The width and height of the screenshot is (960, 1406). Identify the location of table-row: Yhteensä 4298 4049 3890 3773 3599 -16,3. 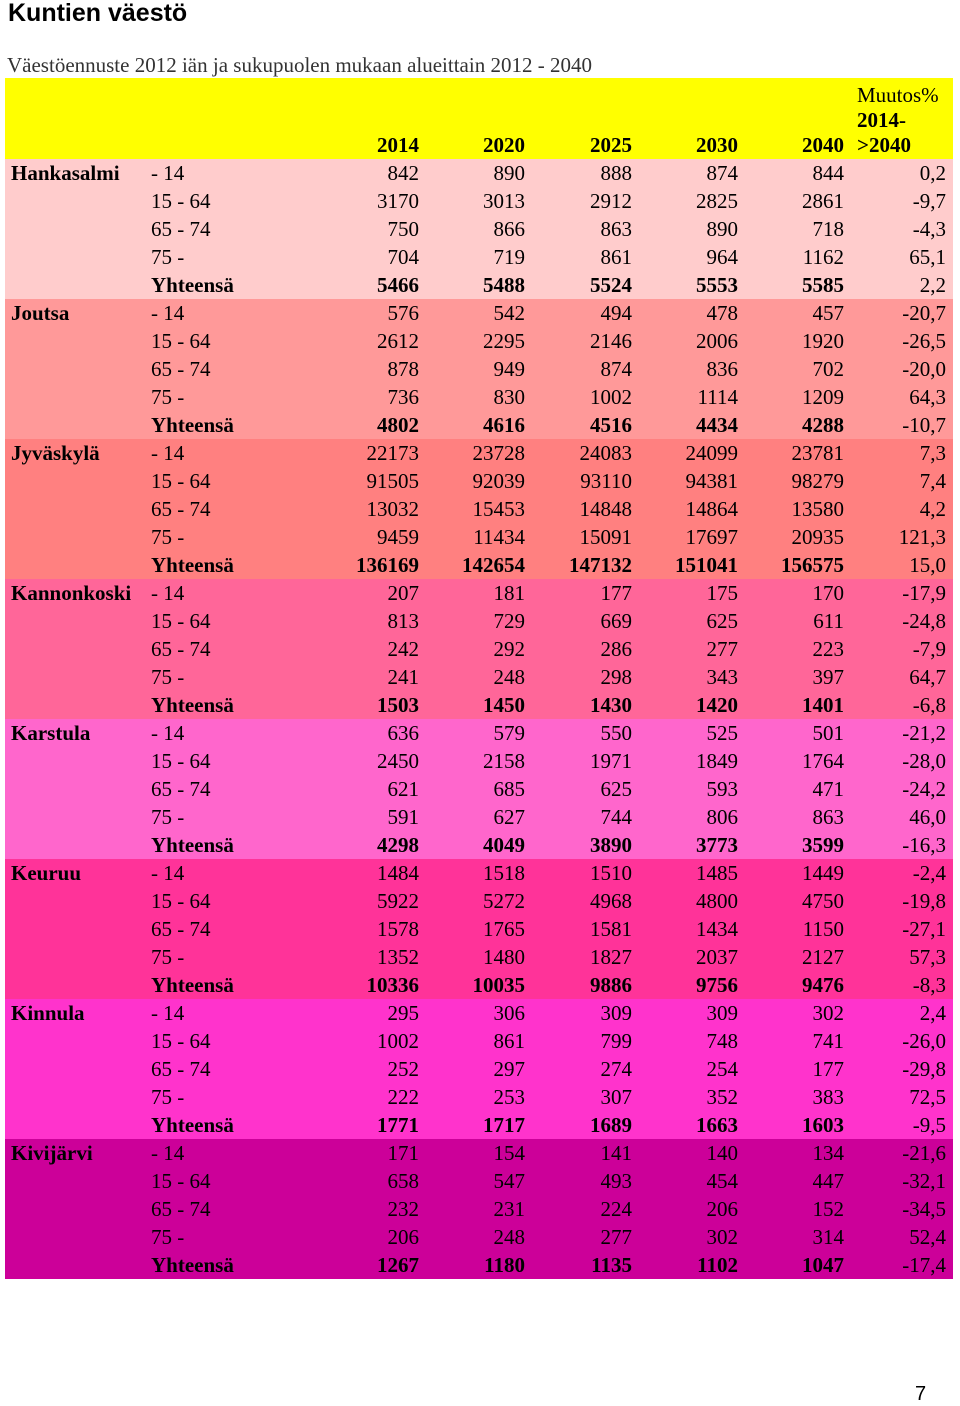
(479, 845).